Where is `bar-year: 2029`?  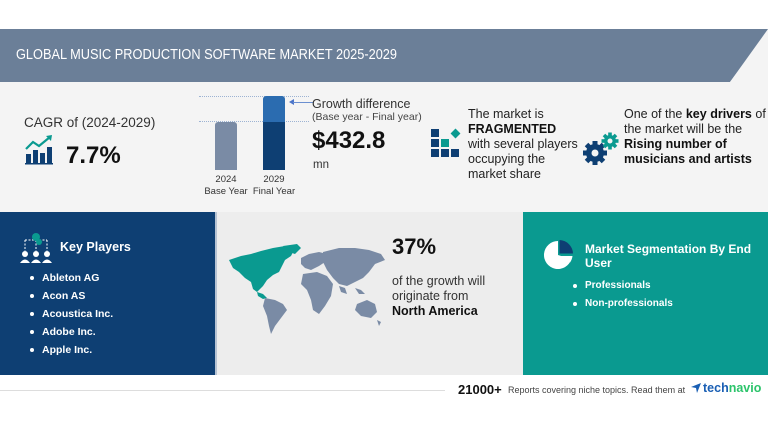
bar-year: 2029 is located at coordinates (274, 179).